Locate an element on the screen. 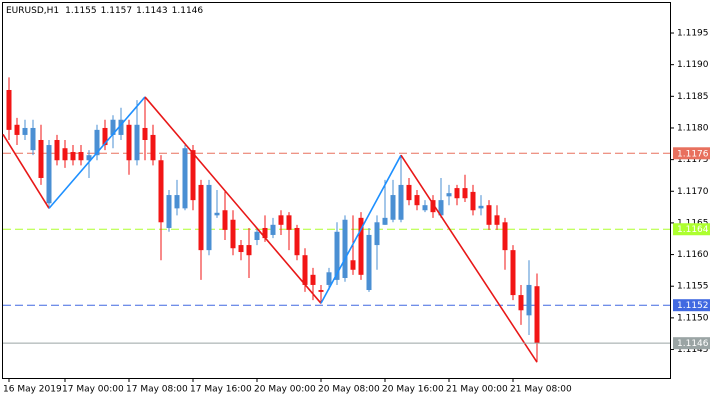  x-tick-label: 17 May 08:00 is located at coordinates (157, 390).